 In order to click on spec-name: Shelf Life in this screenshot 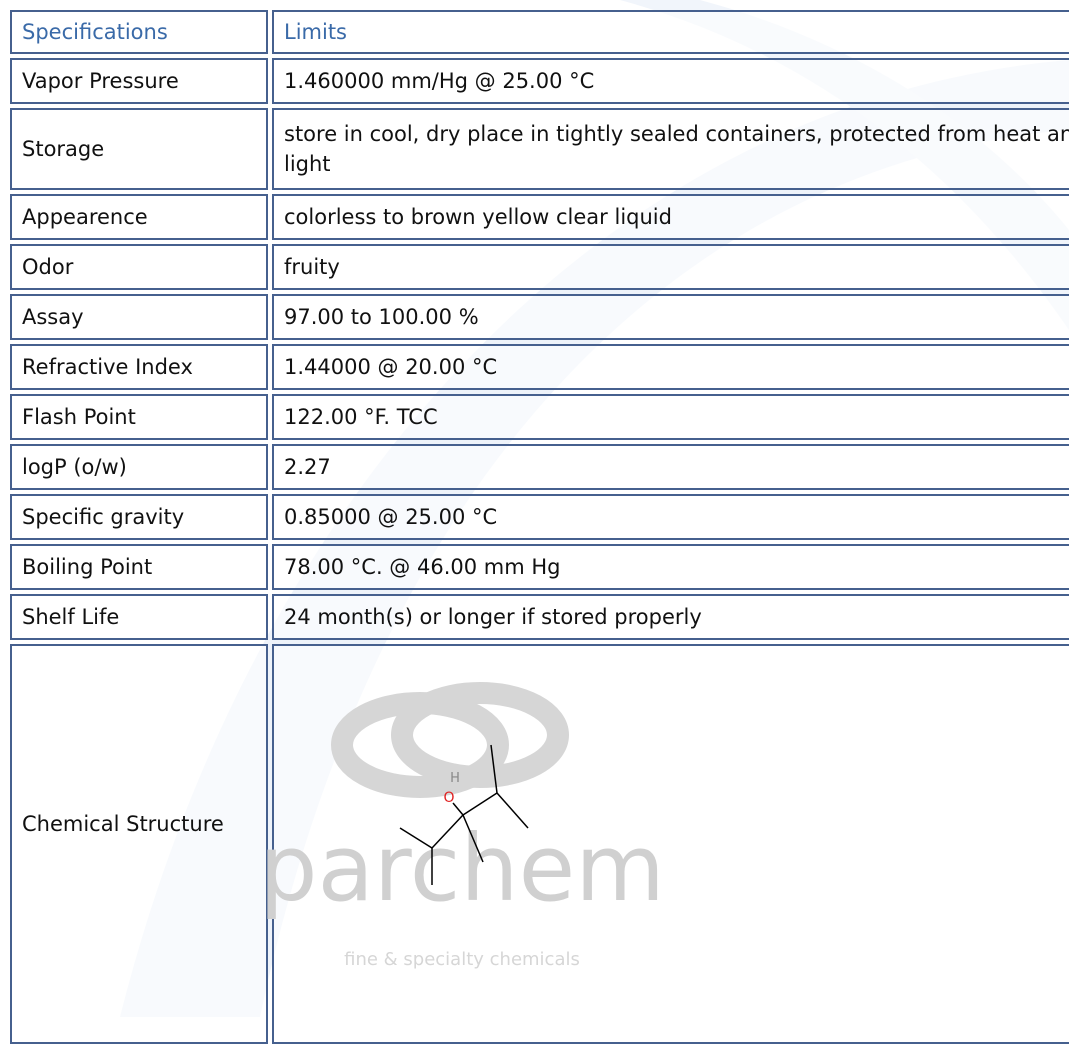, I will do `click(139, 617)`.